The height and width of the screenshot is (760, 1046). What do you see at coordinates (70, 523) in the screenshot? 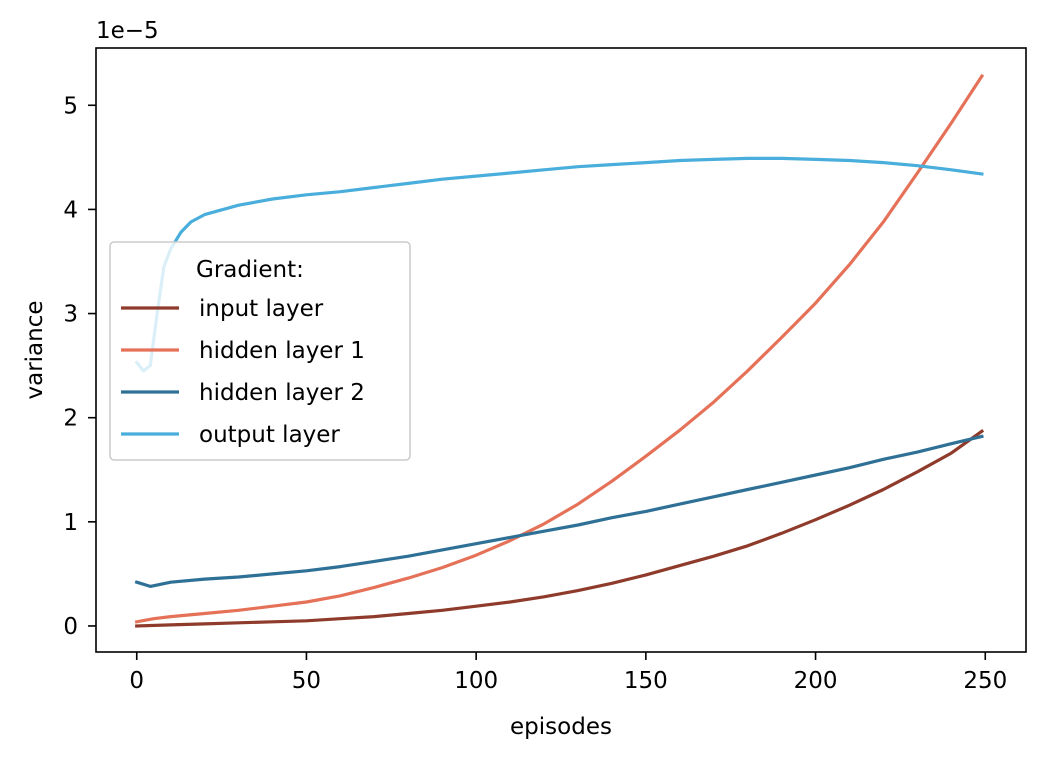
I see `y-tick-label: 1` at bounding box center [70, 523].